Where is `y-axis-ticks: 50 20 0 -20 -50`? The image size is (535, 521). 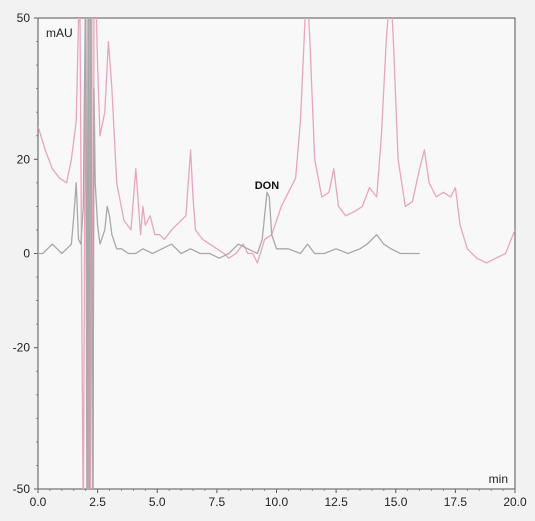 y-axis-ticks: 50 20 0 -20 -50 is located at coordinates (25, 253).